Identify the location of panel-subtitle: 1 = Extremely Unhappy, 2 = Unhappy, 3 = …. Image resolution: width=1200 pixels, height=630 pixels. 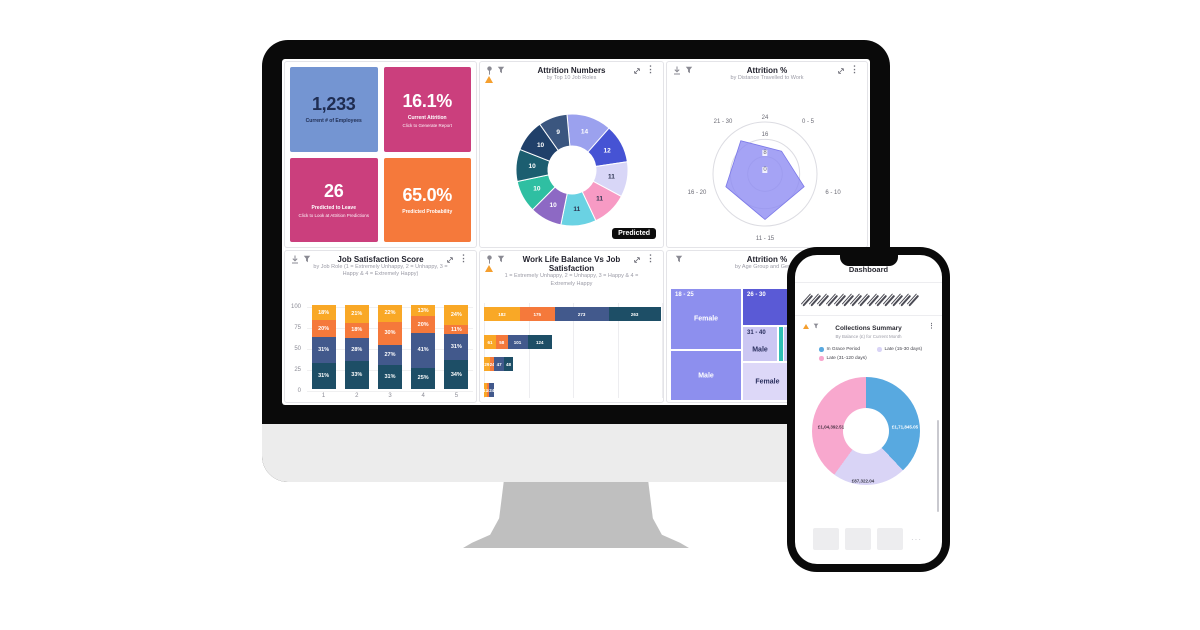
(571, 280).